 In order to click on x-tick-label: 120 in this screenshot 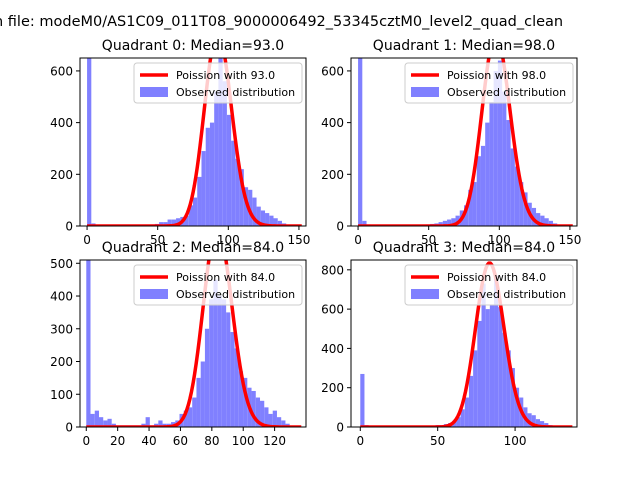, I will do `click(274, 441)`.